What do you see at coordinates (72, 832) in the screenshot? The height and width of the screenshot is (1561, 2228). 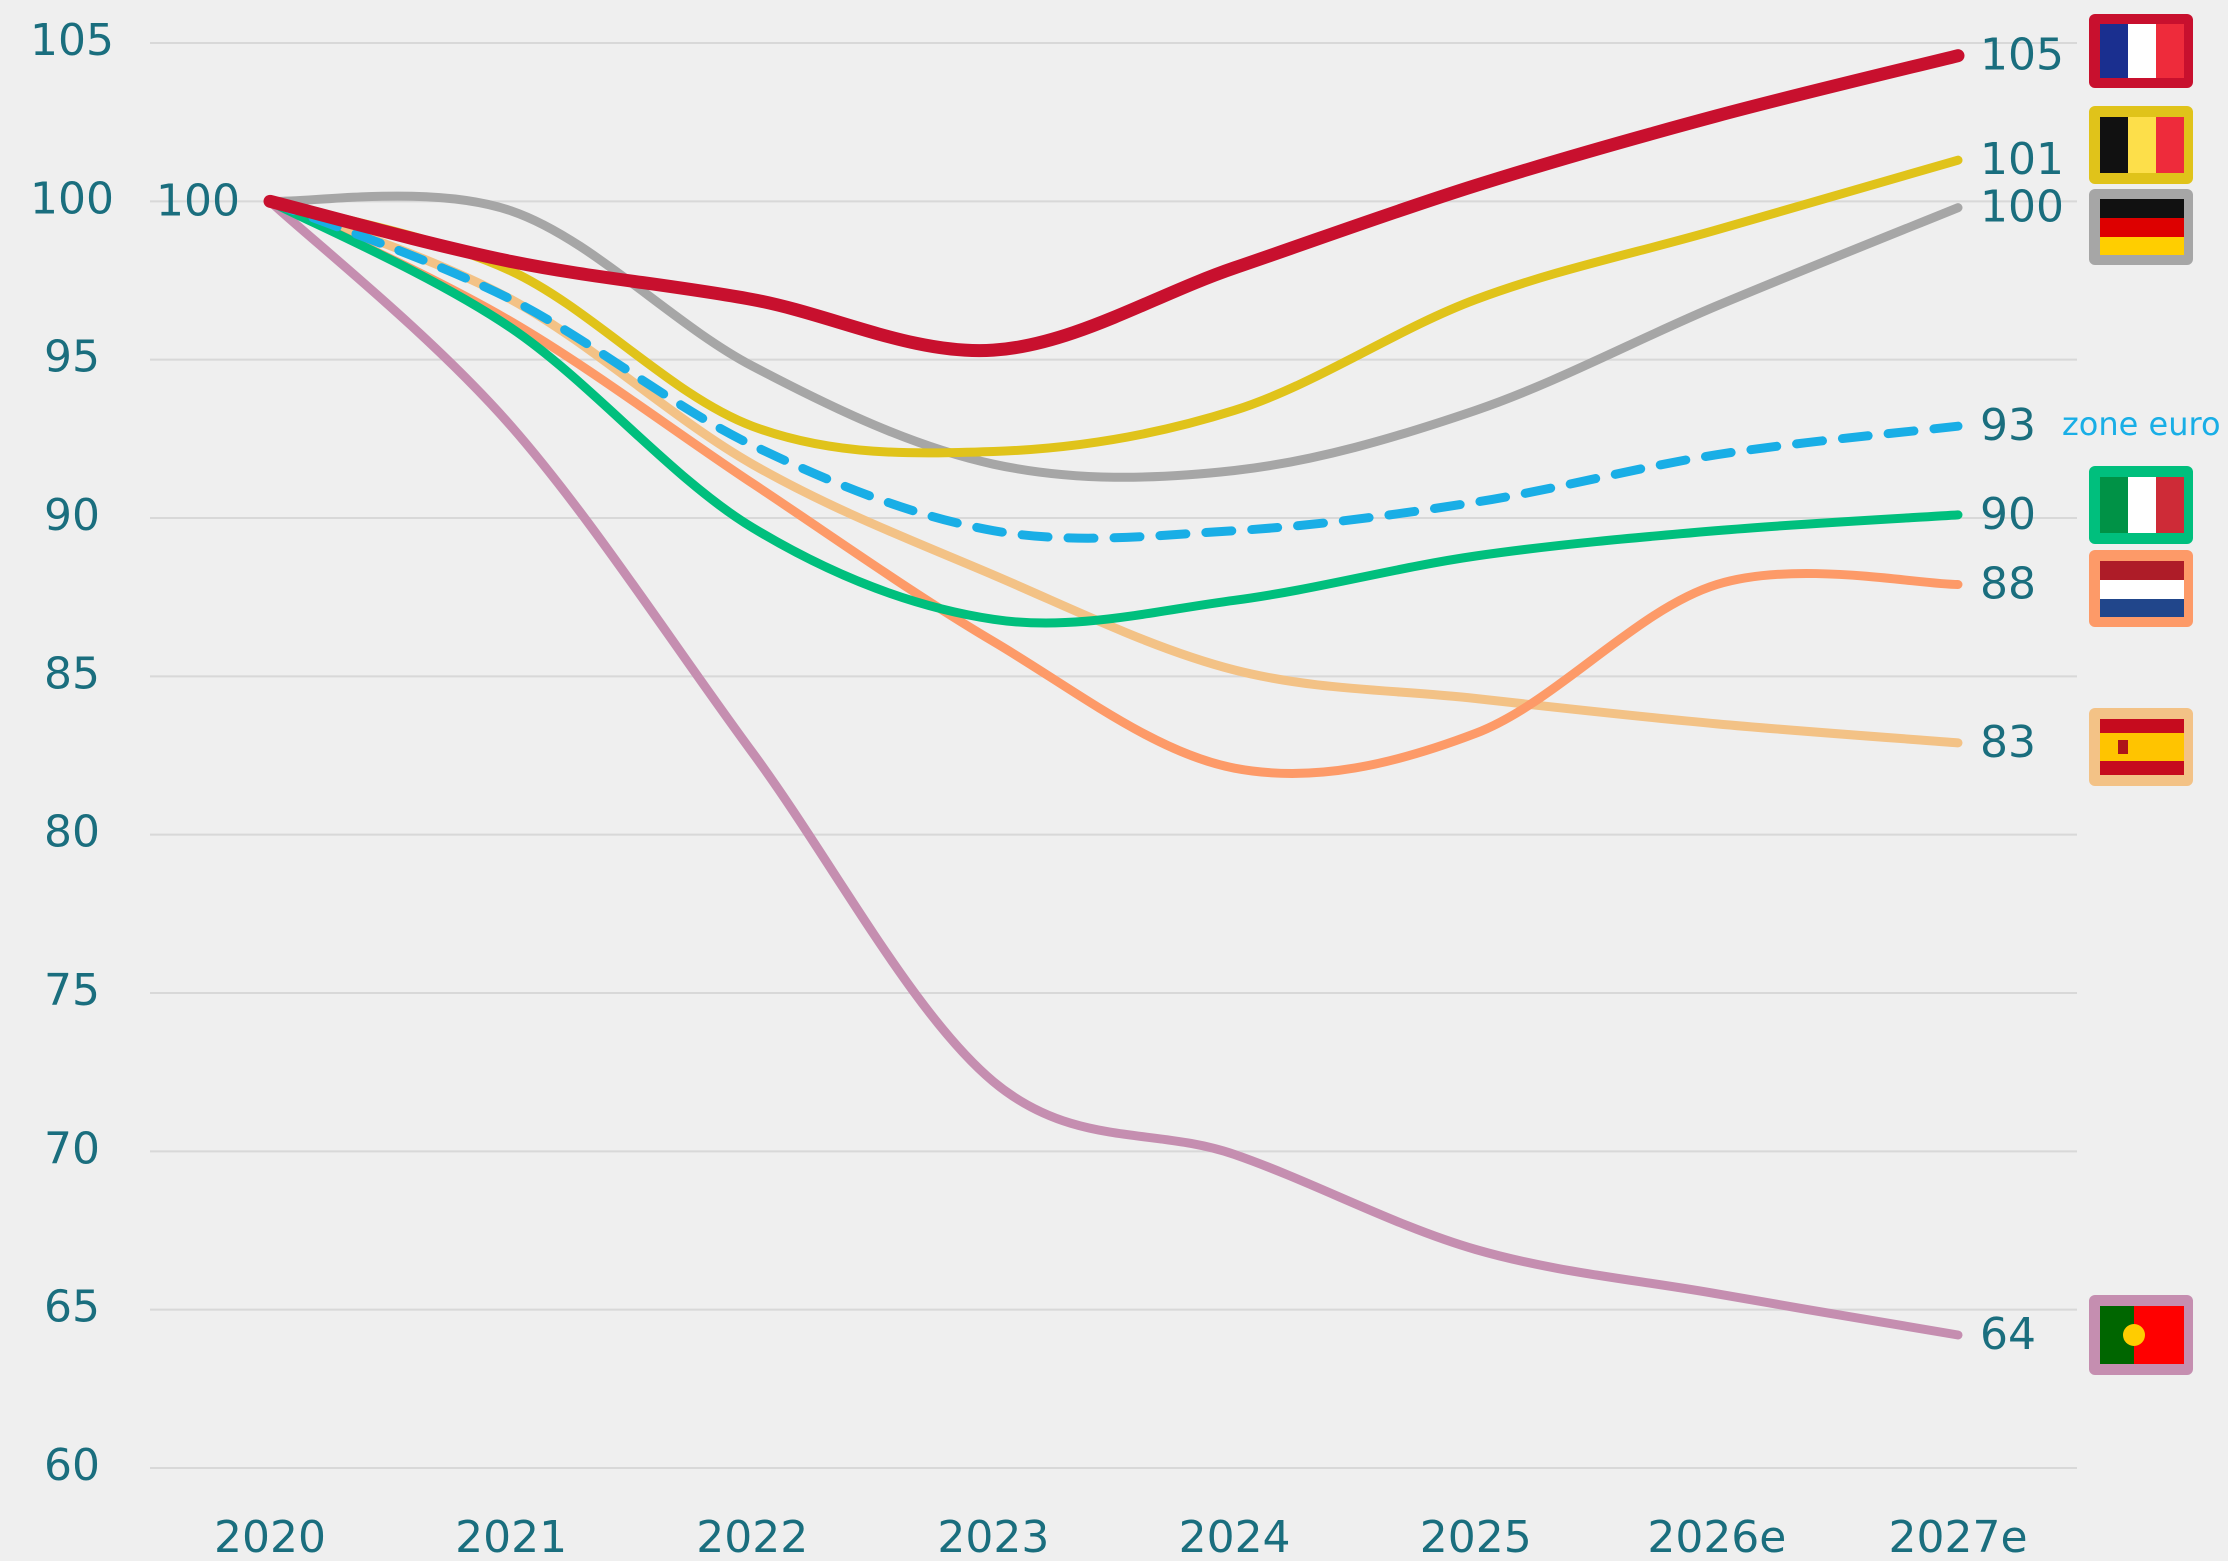 I see `y-tick-label: 80` at bounding box center [72, 832].